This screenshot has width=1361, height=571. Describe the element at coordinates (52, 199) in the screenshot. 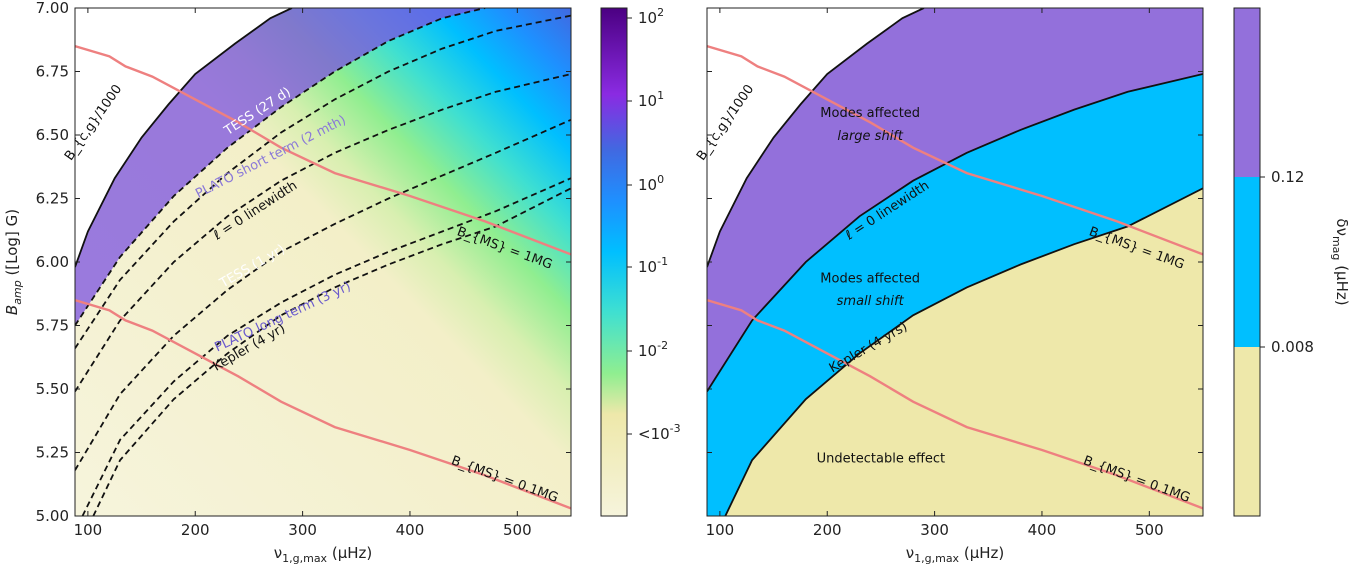

I see `y-tick-label: 6.25` at that location.